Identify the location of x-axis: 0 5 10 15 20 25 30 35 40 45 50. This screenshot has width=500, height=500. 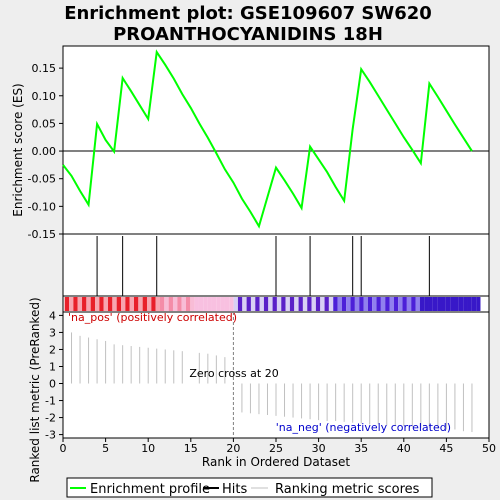
(278, 446).